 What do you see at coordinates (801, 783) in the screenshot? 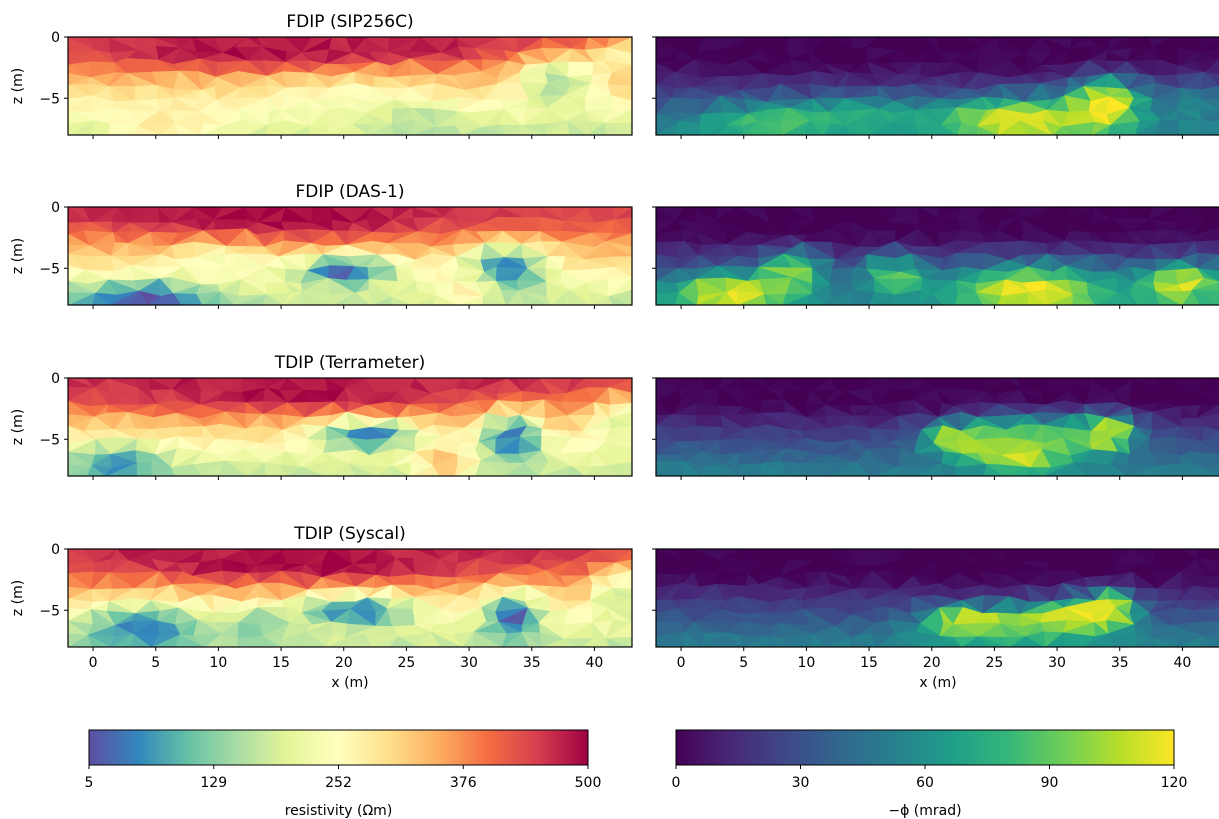
I see `colorbar-tick-label: 30` at bounding box center [801, 783].